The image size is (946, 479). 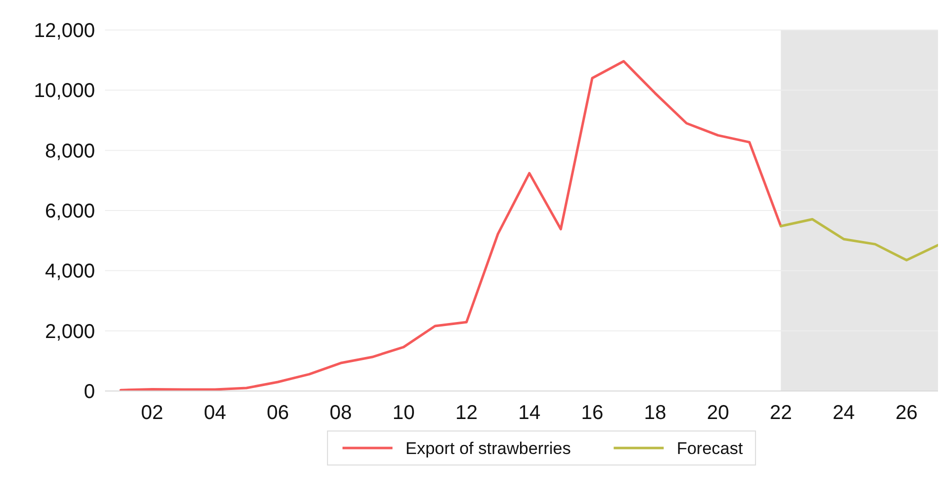 I want to click on x-tick-label: 14, so click(x=529, y=413).